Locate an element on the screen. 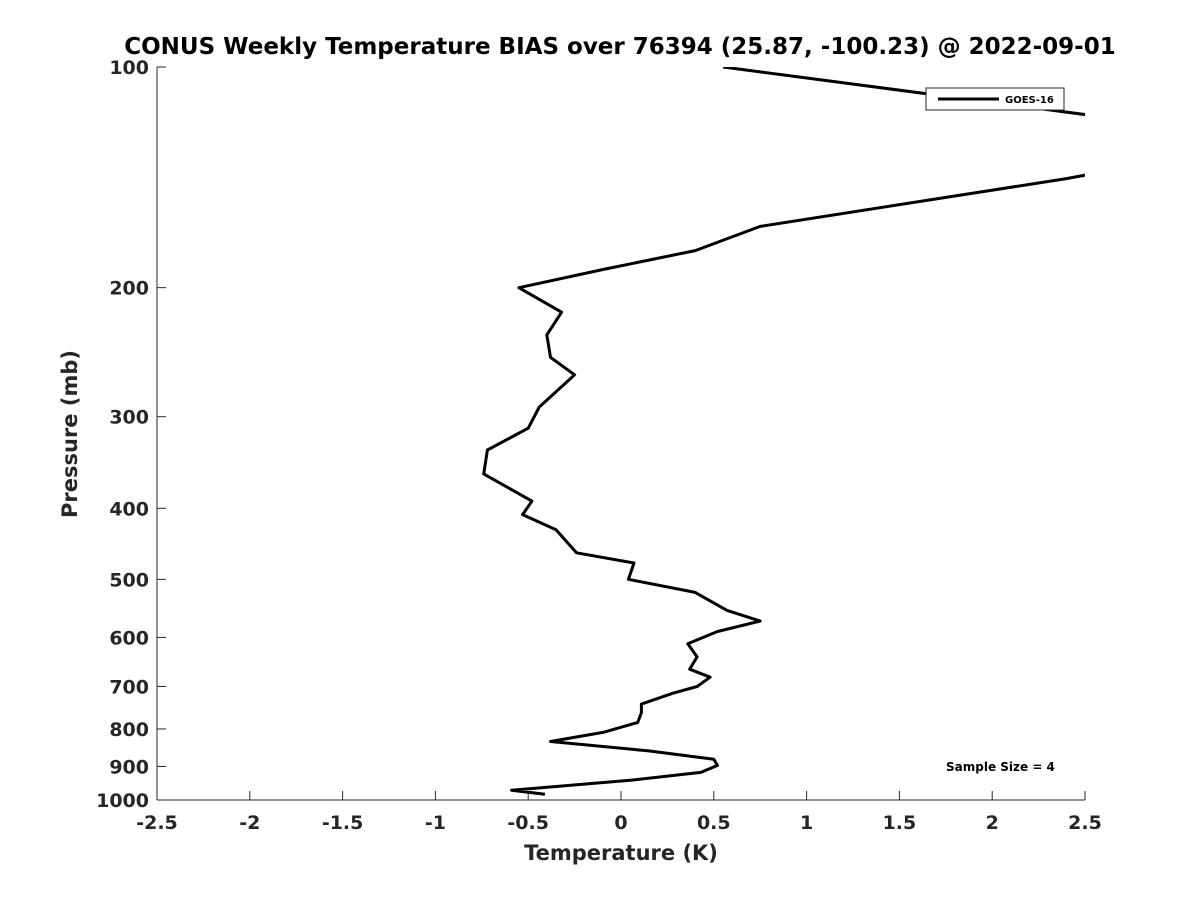 The width and height of the screenshot is (1200, 900). y-tick-label: 700 is located at coordinates (129, 687).